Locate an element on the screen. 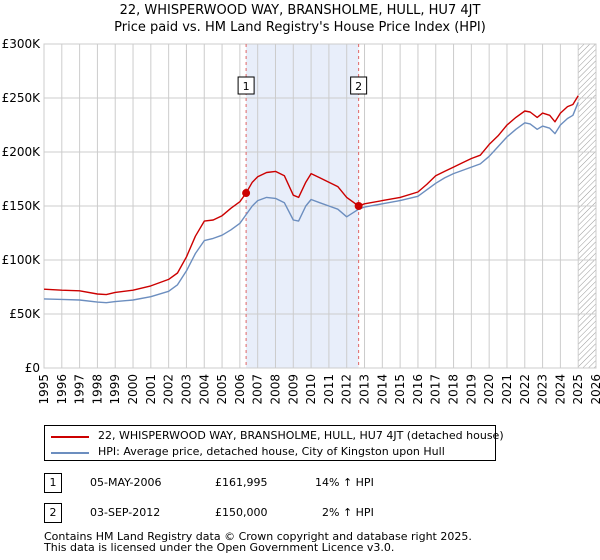 The width and height of the screenshot is (600, 560). x-tick-label: 2024 is located at coordinates (560, 389).